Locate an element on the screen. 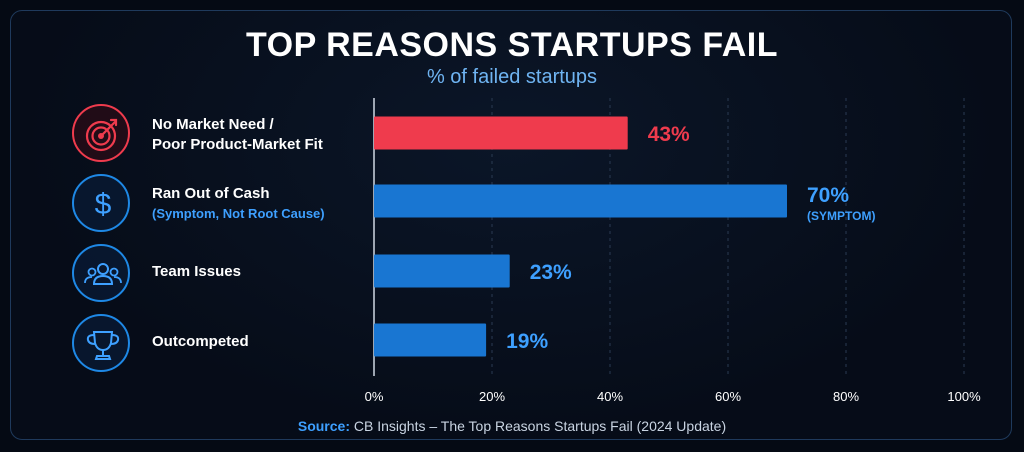 The image size is (1024, 452). category-label-line: Poor Product-Market Fit is located at coordinates (237, 144).